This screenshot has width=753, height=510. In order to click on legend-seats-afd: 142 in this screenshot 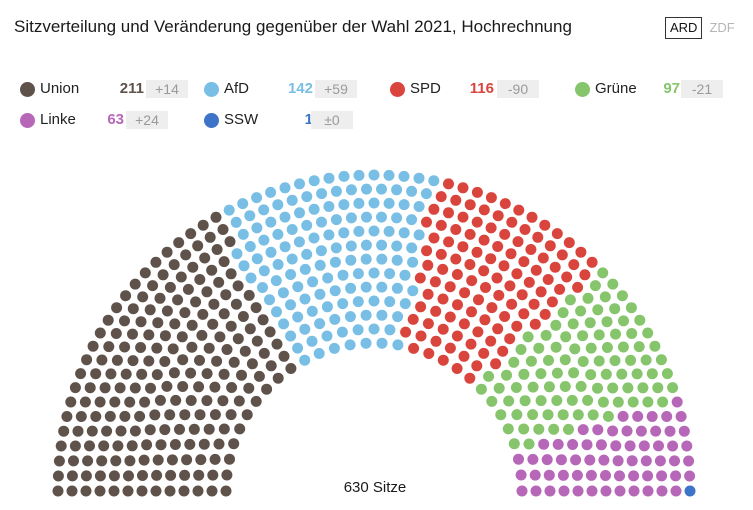, I will do `click(300, 88)`.